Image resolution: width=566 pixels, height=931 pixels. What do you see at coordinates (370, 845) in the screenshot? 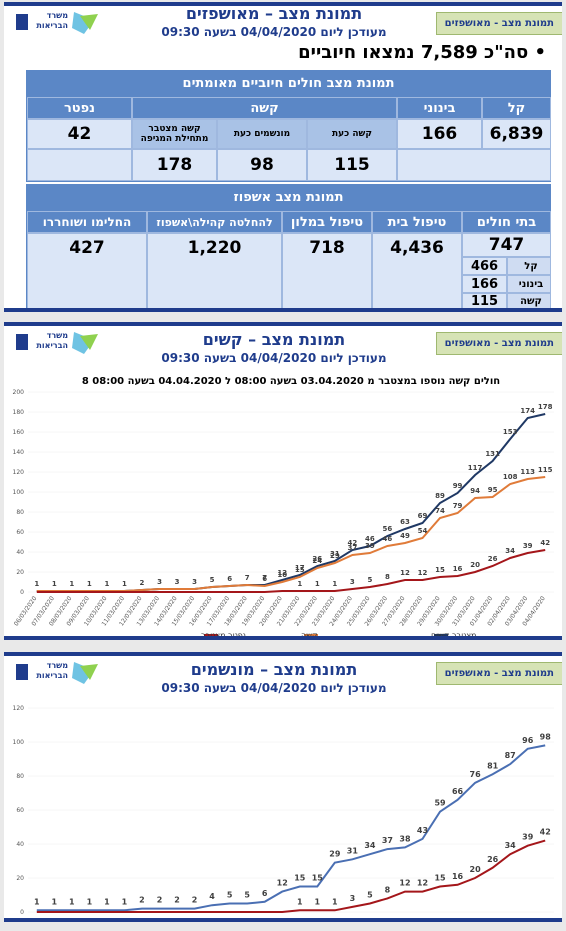
I see `data-label: 34` at bounding box center [370, 845].